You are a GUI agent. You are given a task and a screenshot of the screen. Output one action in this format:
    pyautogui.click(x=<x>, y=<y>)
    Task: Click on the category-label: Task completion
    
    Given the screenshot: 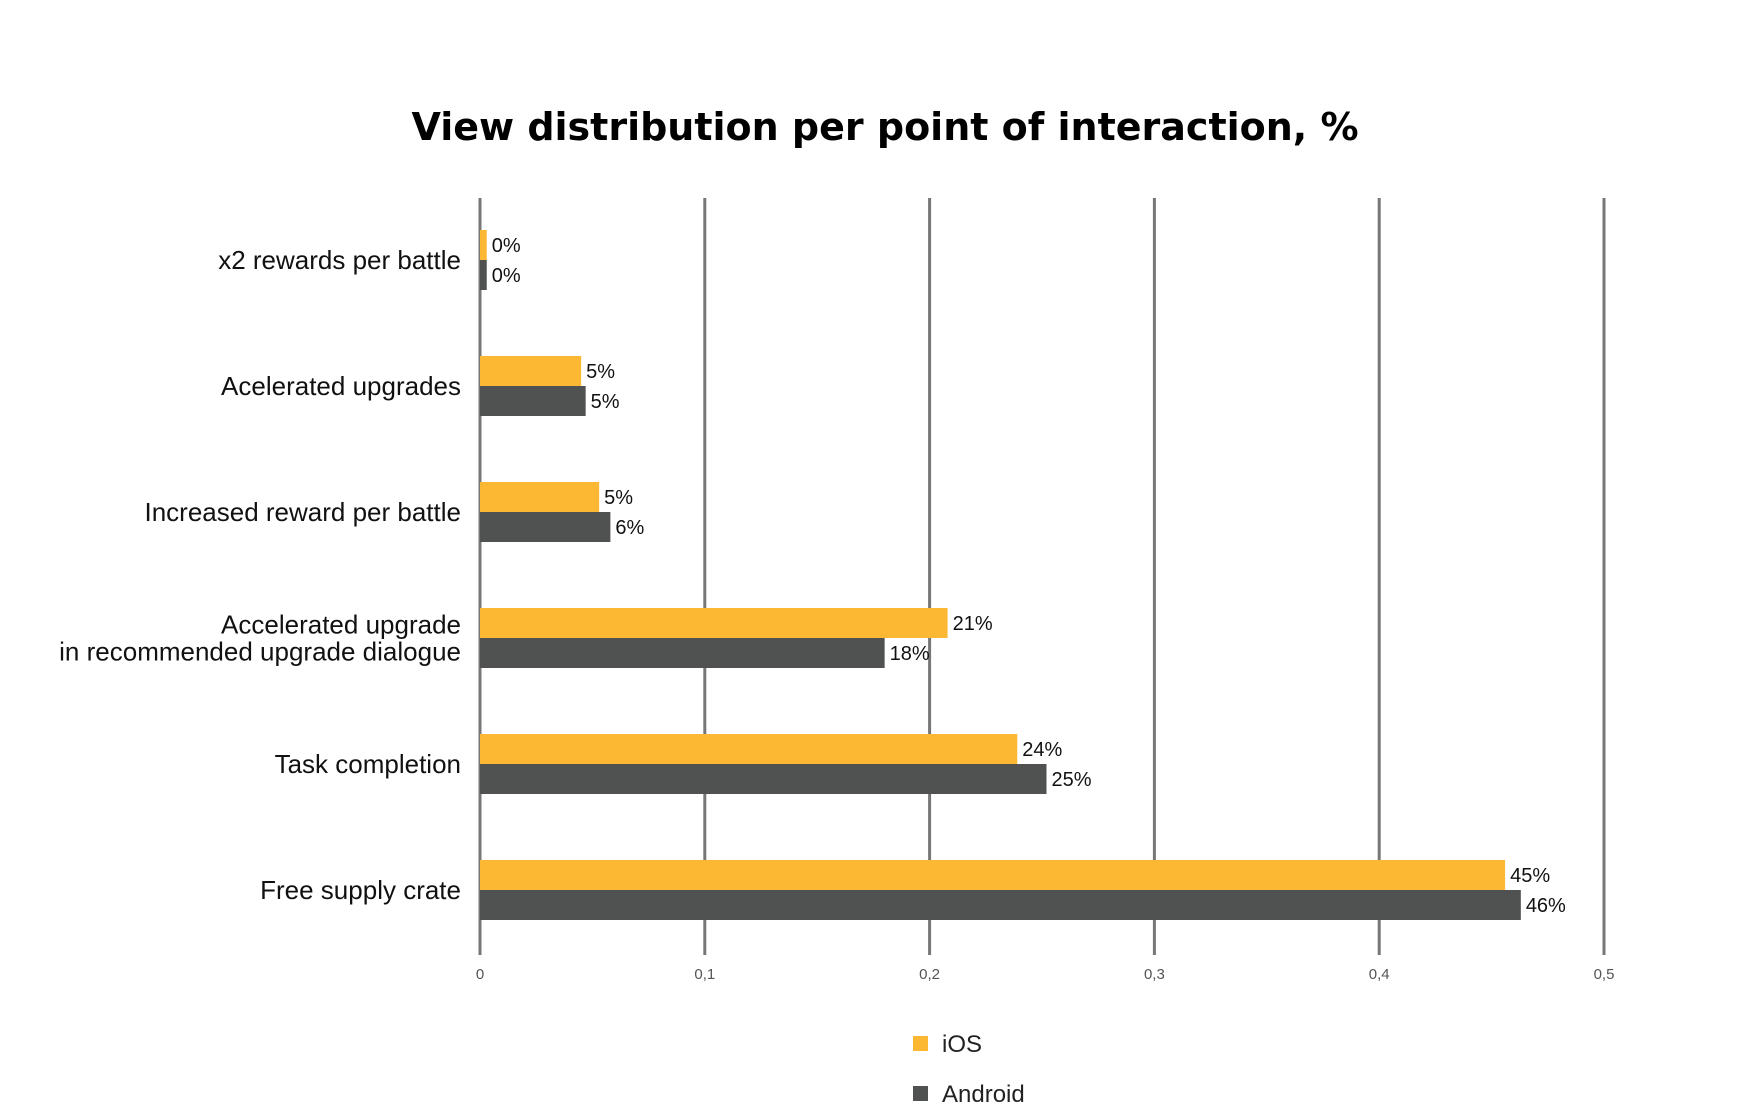 What is the action you would take?
    pyautogui.click(x=368, y=764)
    